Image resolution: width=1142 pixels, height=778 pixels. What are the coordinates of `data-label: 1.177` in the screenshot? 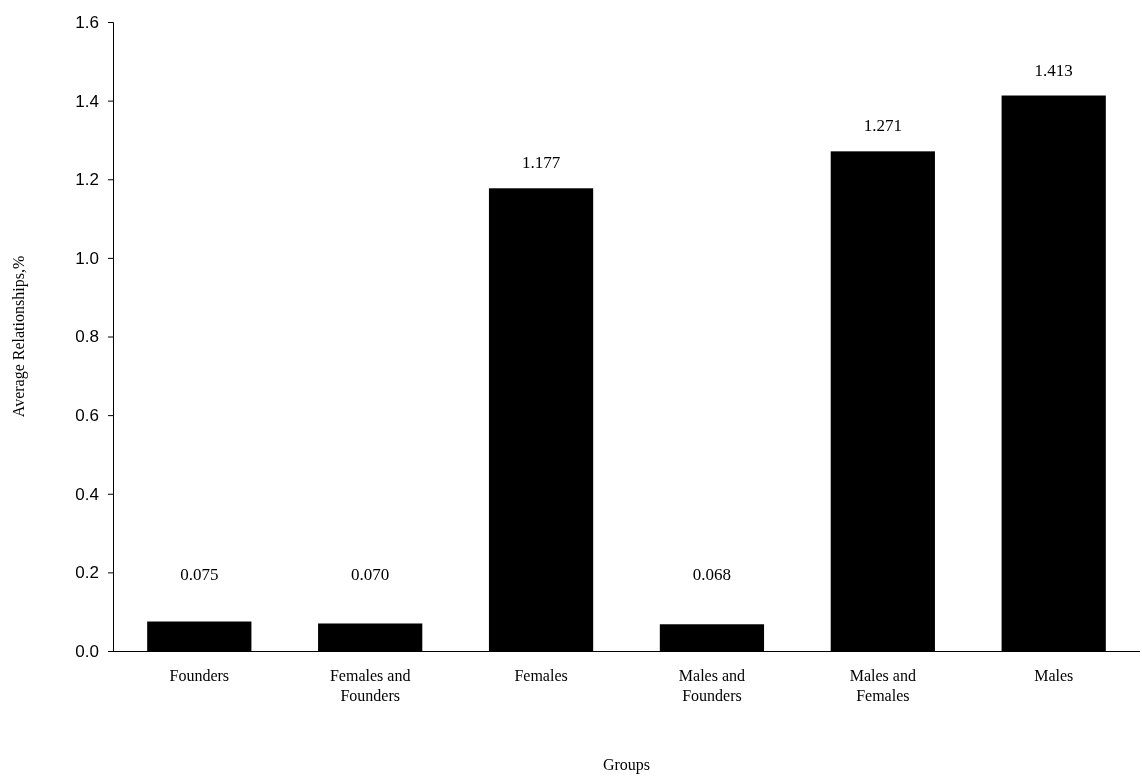 It's located at (541, 163).